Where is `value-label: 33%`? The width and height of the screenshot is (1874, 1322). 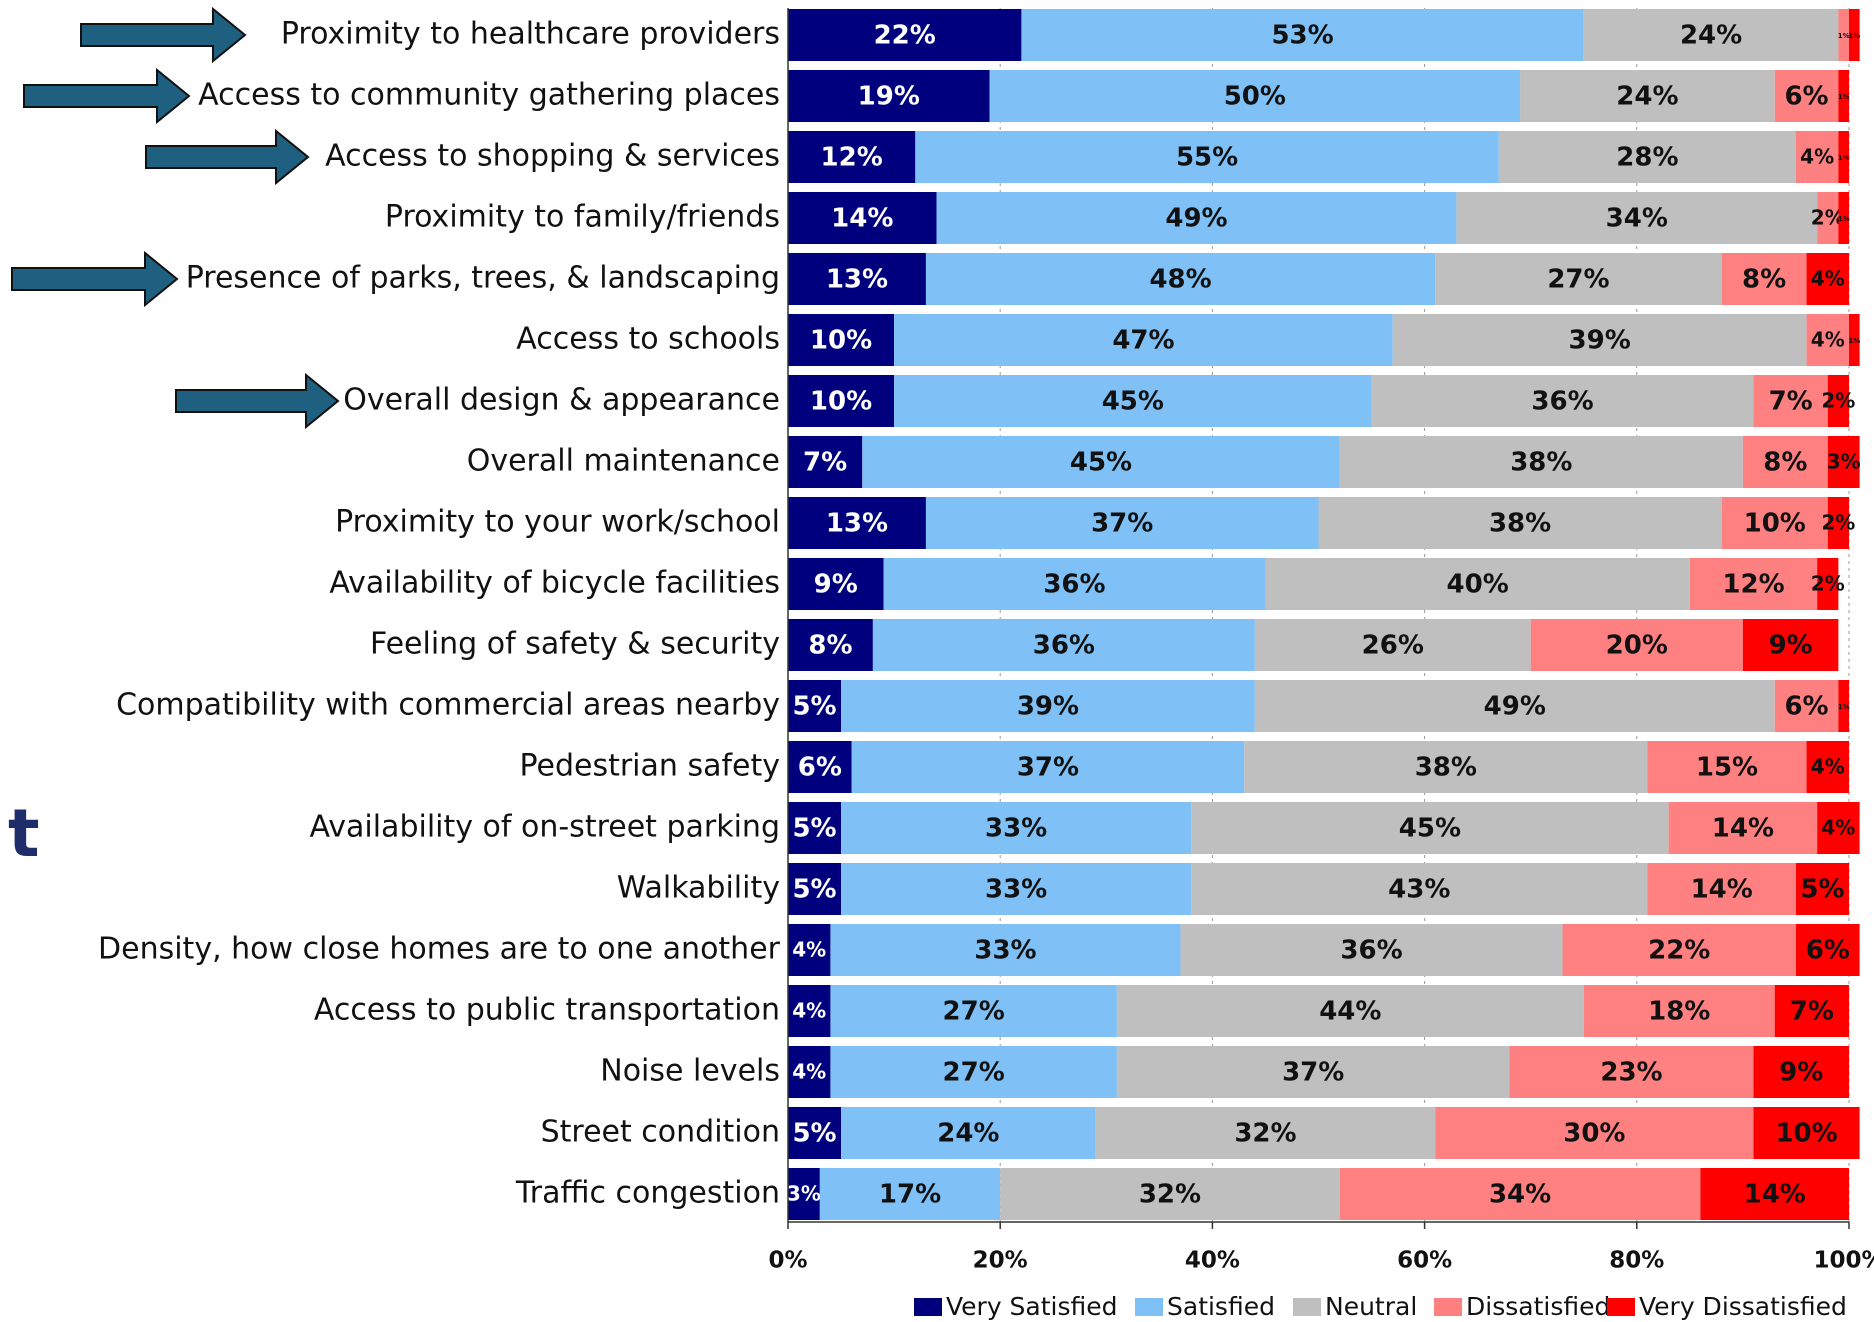 value-label: 33% is located at coordinates (1016, 890).